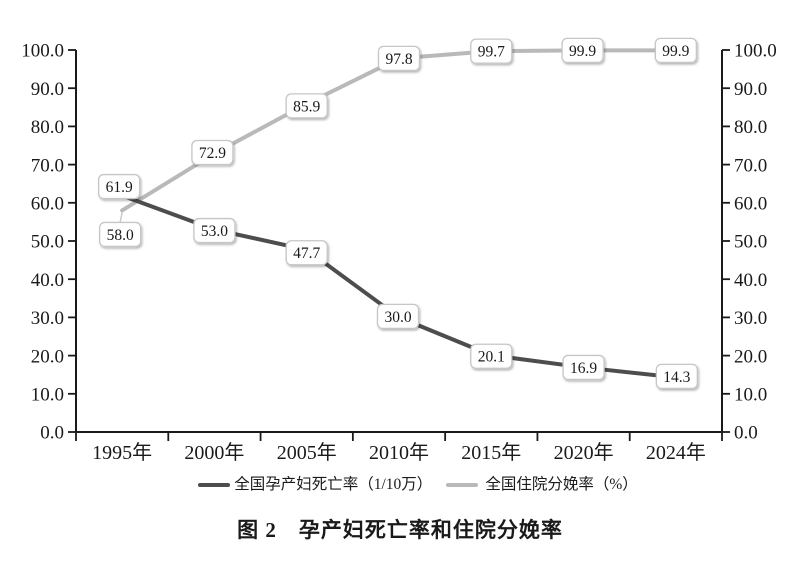 Image resolution: width=800 pixels, height=580 pixels. I want to click on svg-text: 2015年, so click(491, 452).